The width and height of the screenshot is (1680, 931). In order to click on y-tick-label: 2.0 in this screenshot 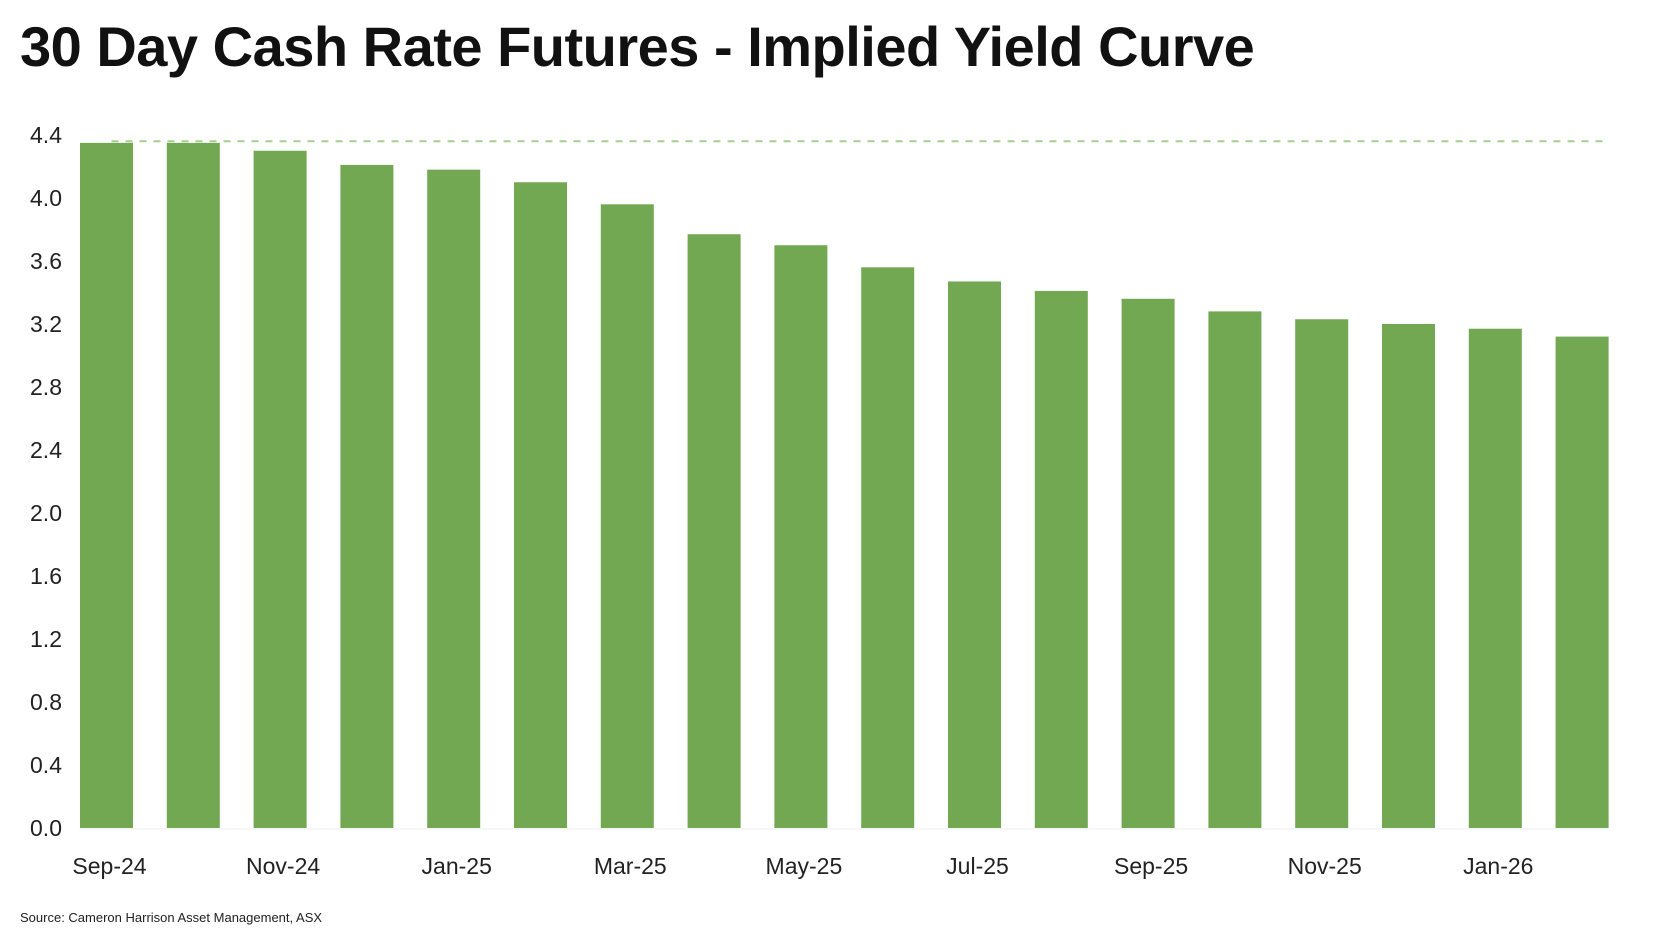, I will do `click(46, 513)`.